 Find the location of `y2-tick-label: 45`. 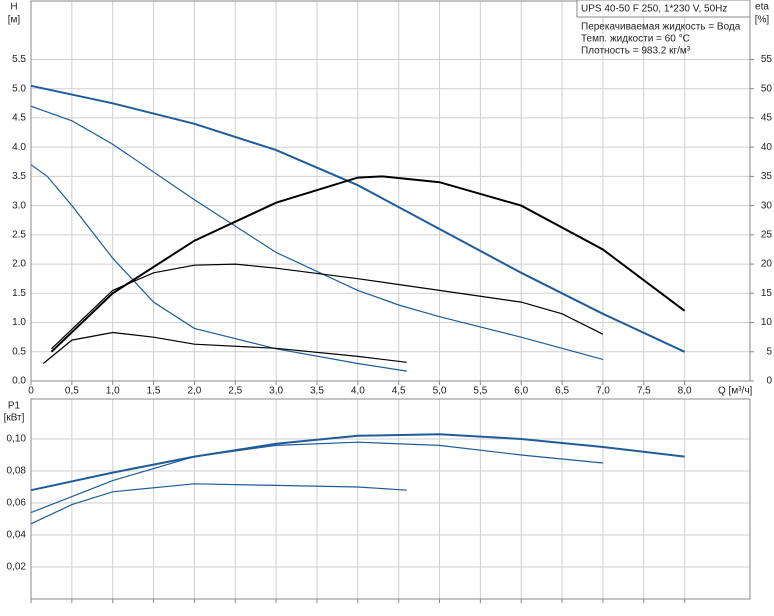

y2-tick-label: 45 is located at coordinates (767, 118).